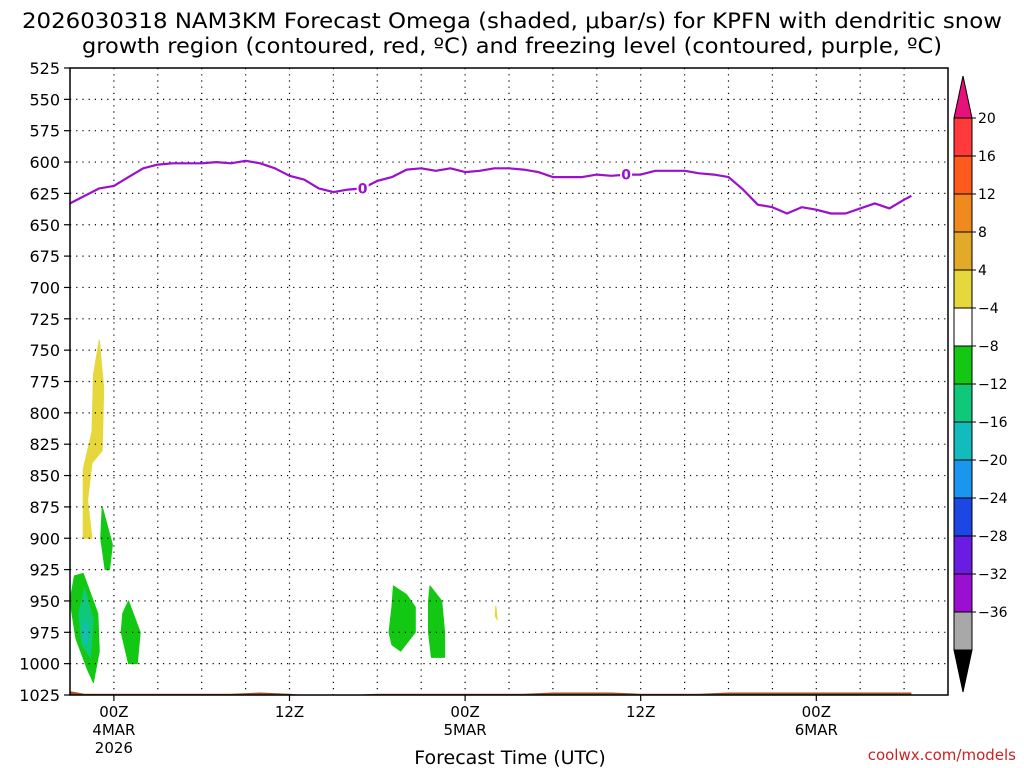  I want to click on x-tick-label-18-0: 12Z, so click(289, 712).